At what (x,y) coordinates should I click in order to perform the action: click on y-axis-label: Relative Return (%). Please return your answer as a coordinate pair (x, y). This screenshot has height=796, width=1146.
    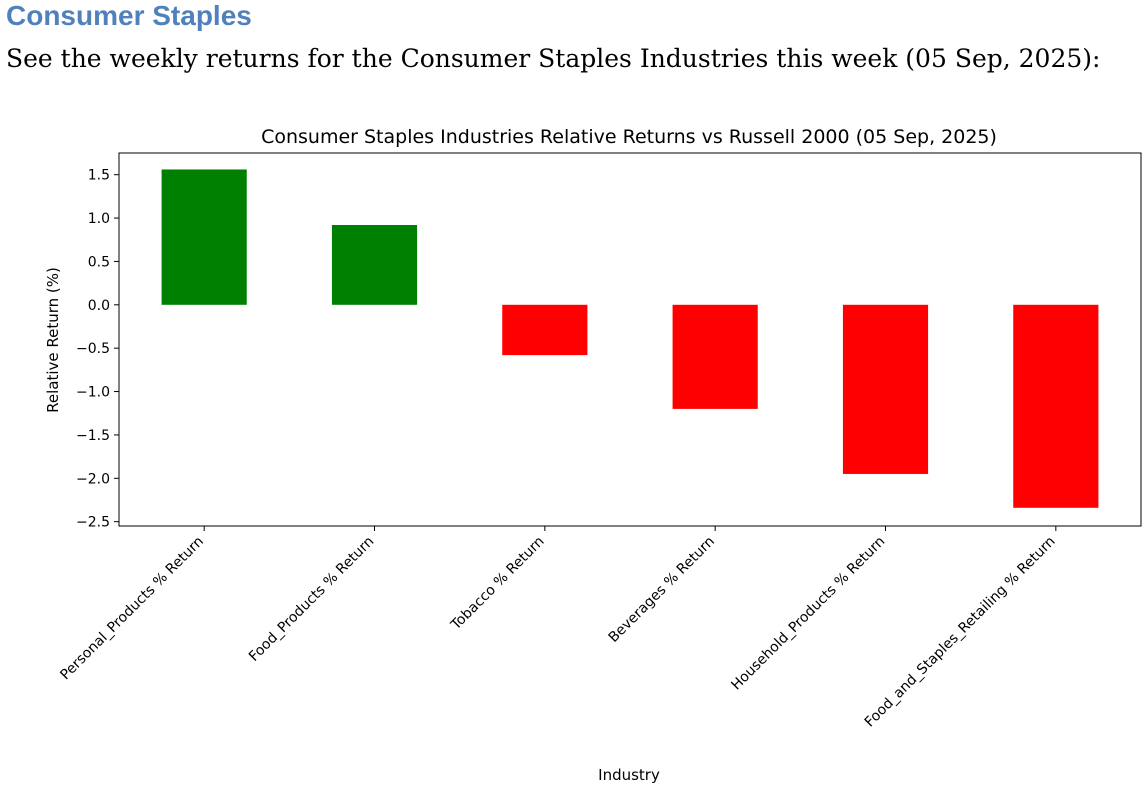
    Looking at the image, I should click on (53, 340).